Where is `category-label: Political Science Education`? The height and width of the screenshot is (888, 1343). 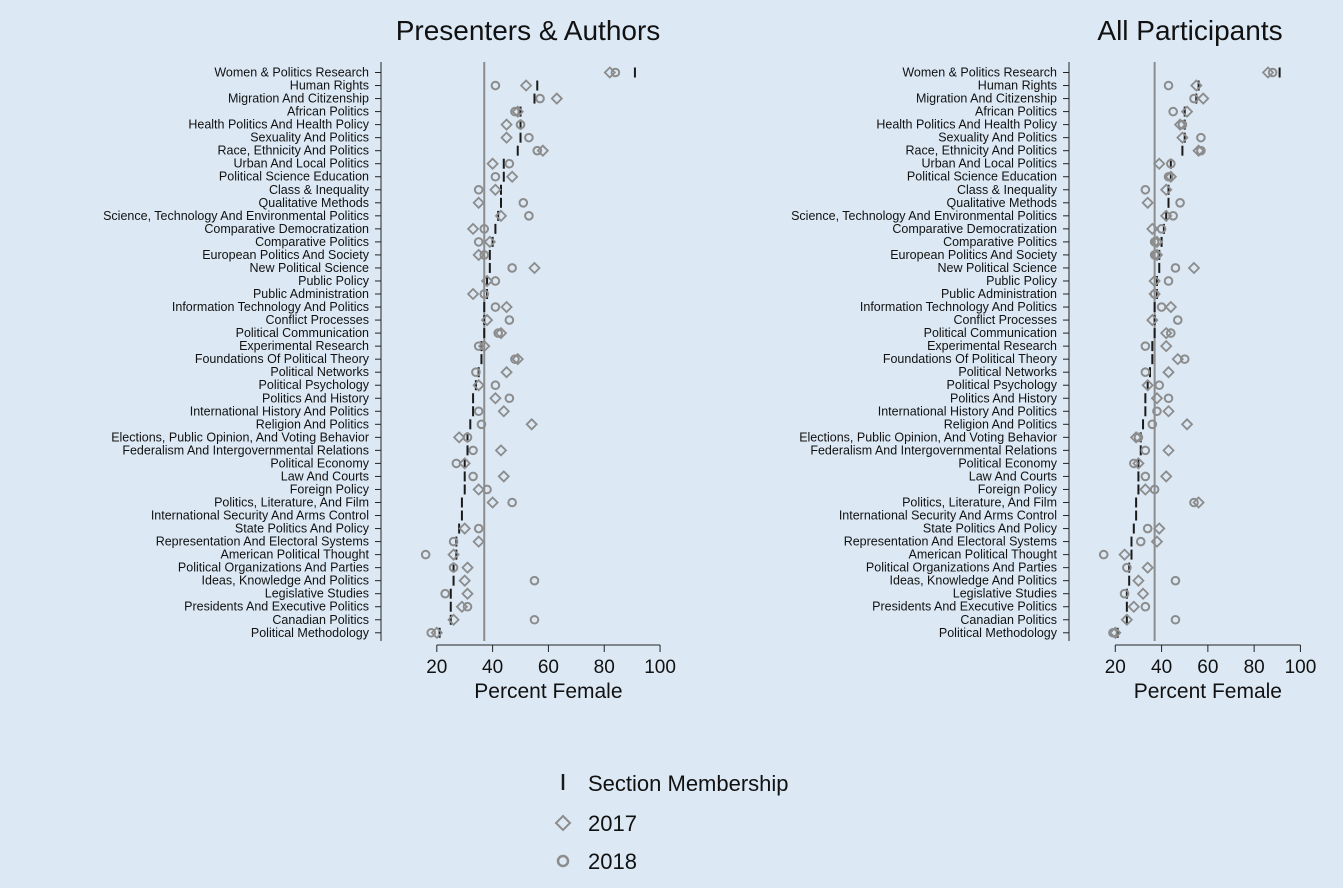
category-label: Political Science Education is located at coordinates (294, 177).